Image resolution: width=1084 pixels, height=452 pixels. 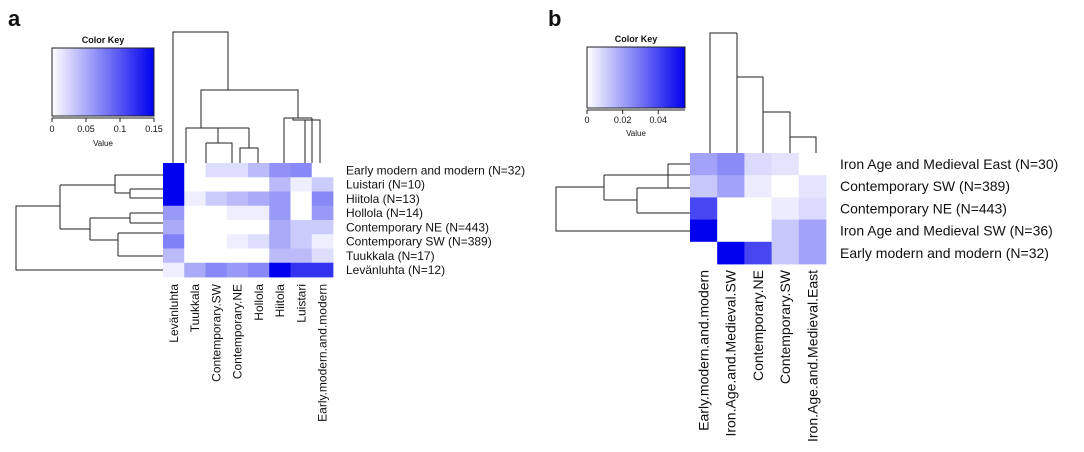 What do you see at coordinates (259, 302) in the screenshot?
I see `column-label: Hollola` at bounding box center [259, 302].